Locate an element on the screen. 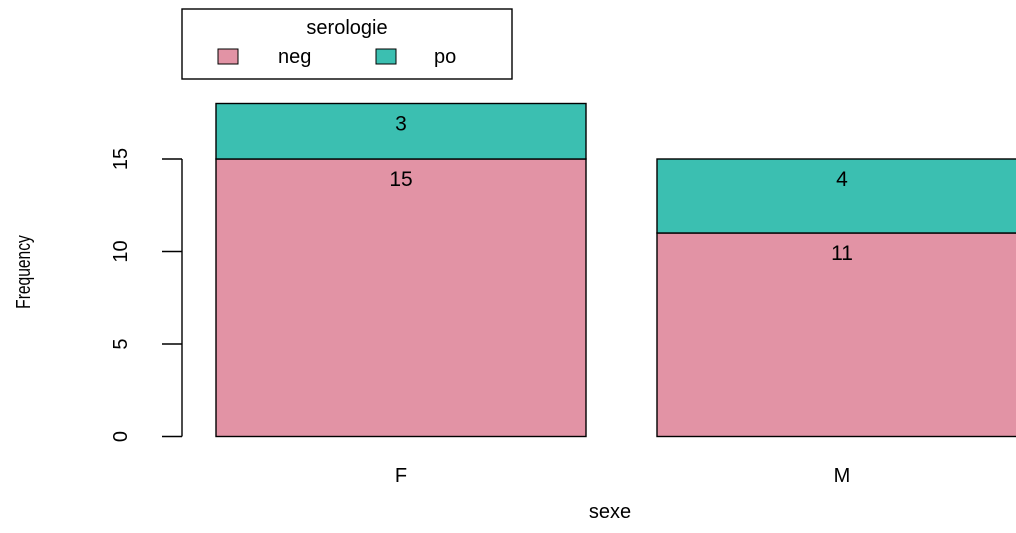 Image resolution: width=1016 pixels, height=533 pixels. y-ticks: 0 5 10 15 is located at coordinates (146, 295).